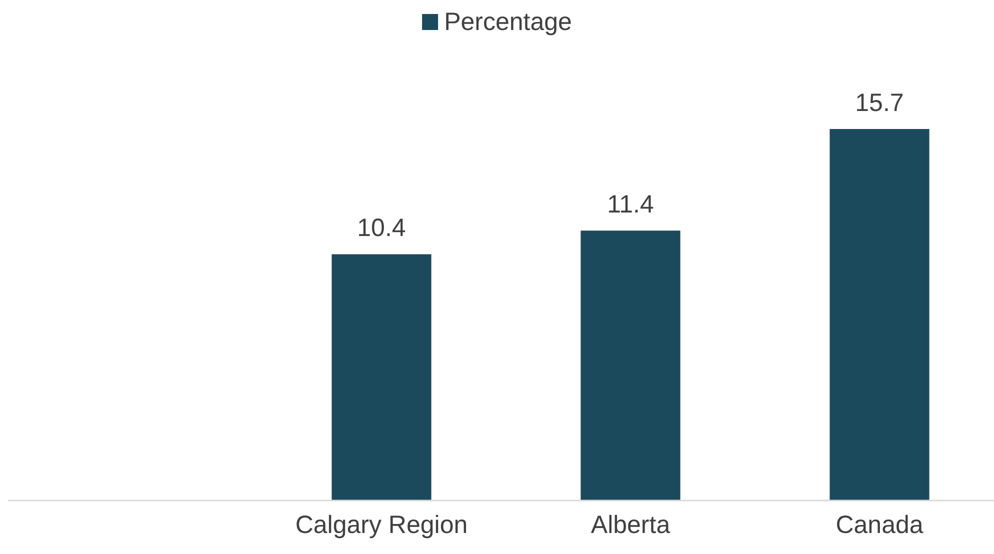  Describe the element at coordinates (630, 525) in the screenshot. I see `x-tick-label: Alberta` at that location.